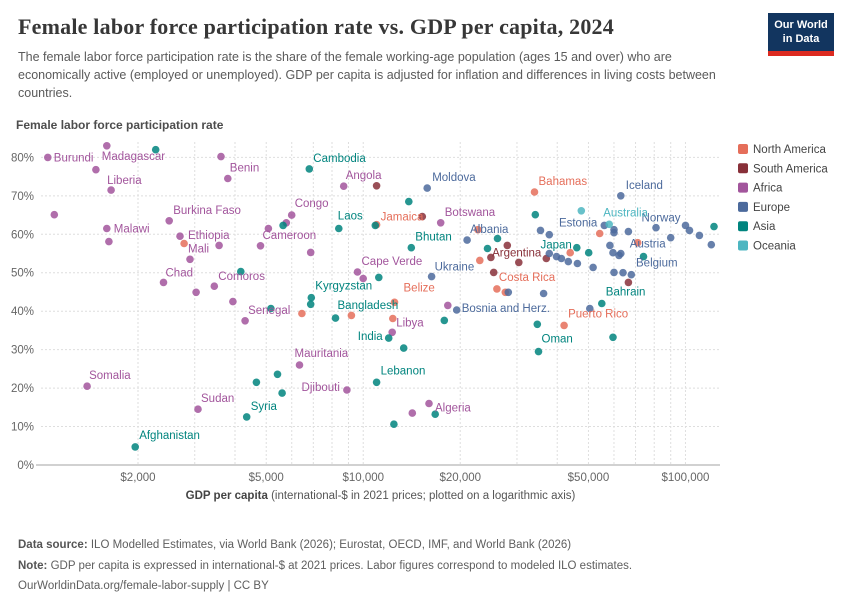 The height and width of the screenshot is (600, 850). What do you see at coordinates (376, 382) in the screenshot?
I see `data-point-lebanon` at bounding box center [376, 382].